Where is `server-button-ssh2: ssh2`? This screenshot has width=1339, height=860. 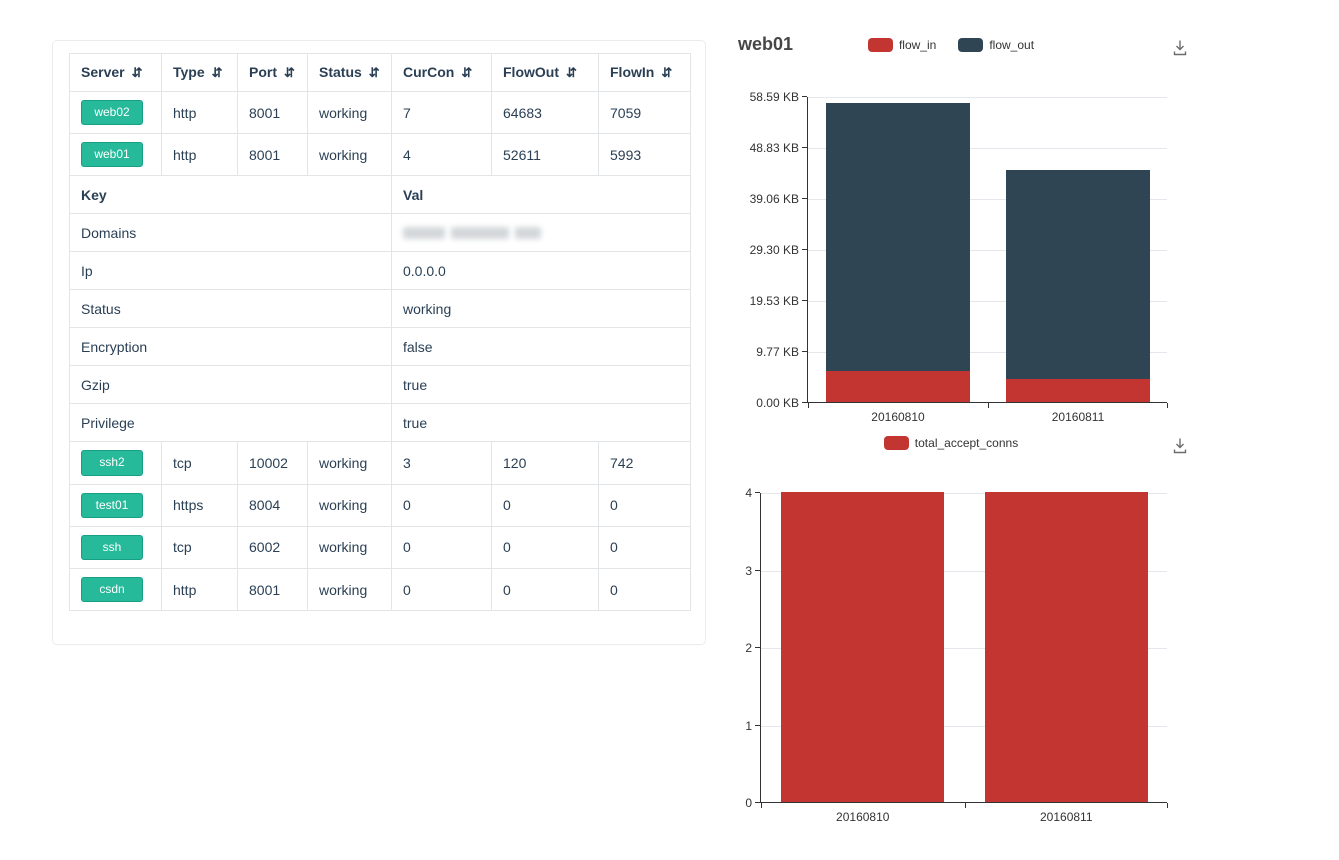 server-button-ssh2: ssh2 is located at coordinates (112, 463).